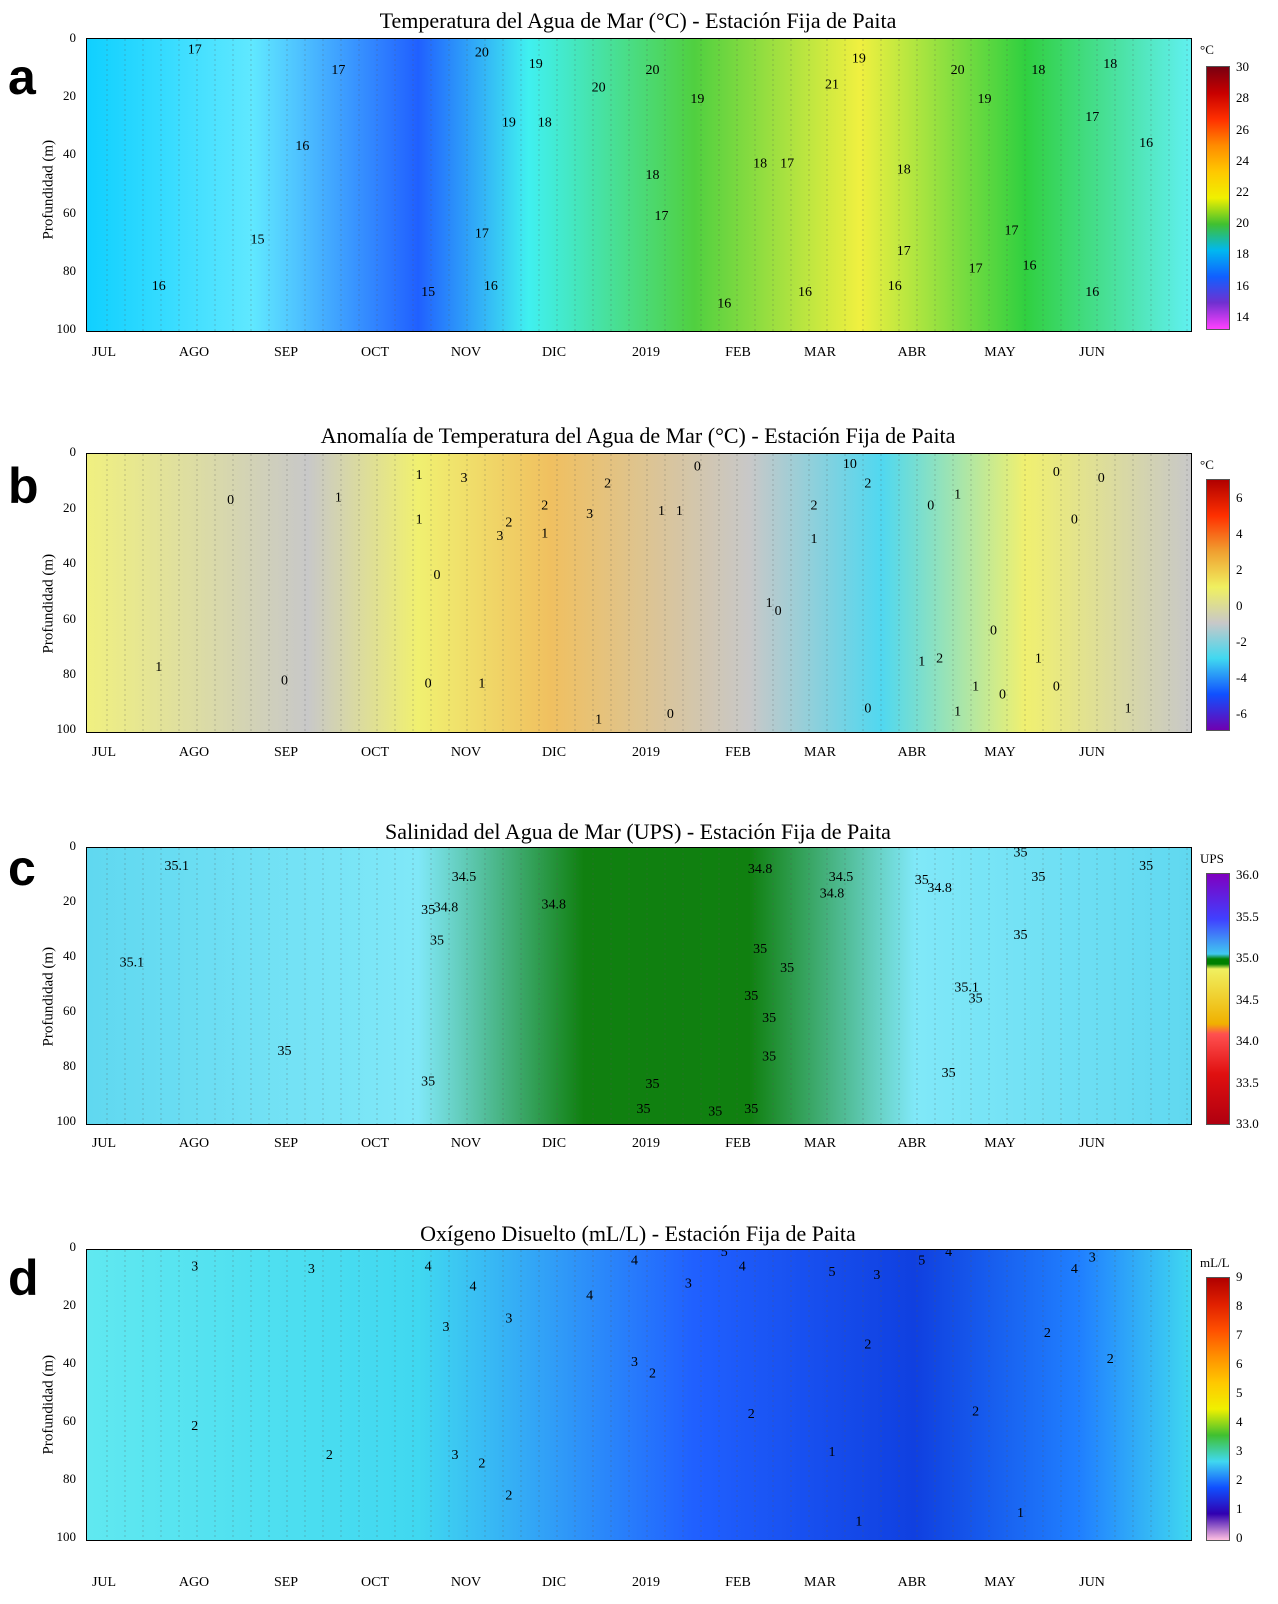 The width and height of the screenshot is (1278, 1604). What do you see at coordinates (1239, 1450) in the screenshot?
I see `colorbar-tick: 3` at bounding box center [1239, 1450].